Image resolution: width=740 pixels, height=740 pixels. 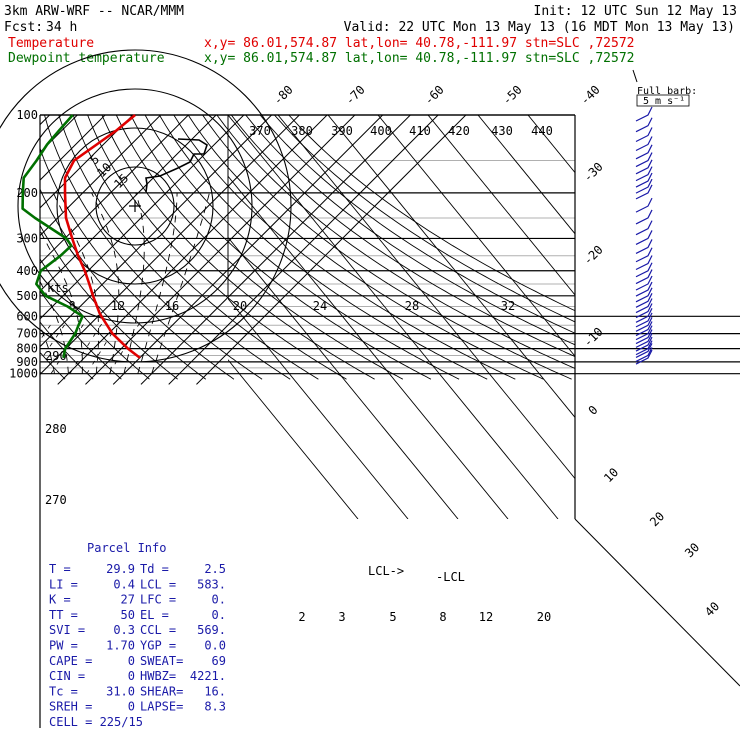 I want to click on parcel-param-value: 31.0, so click(x=120, y=691).